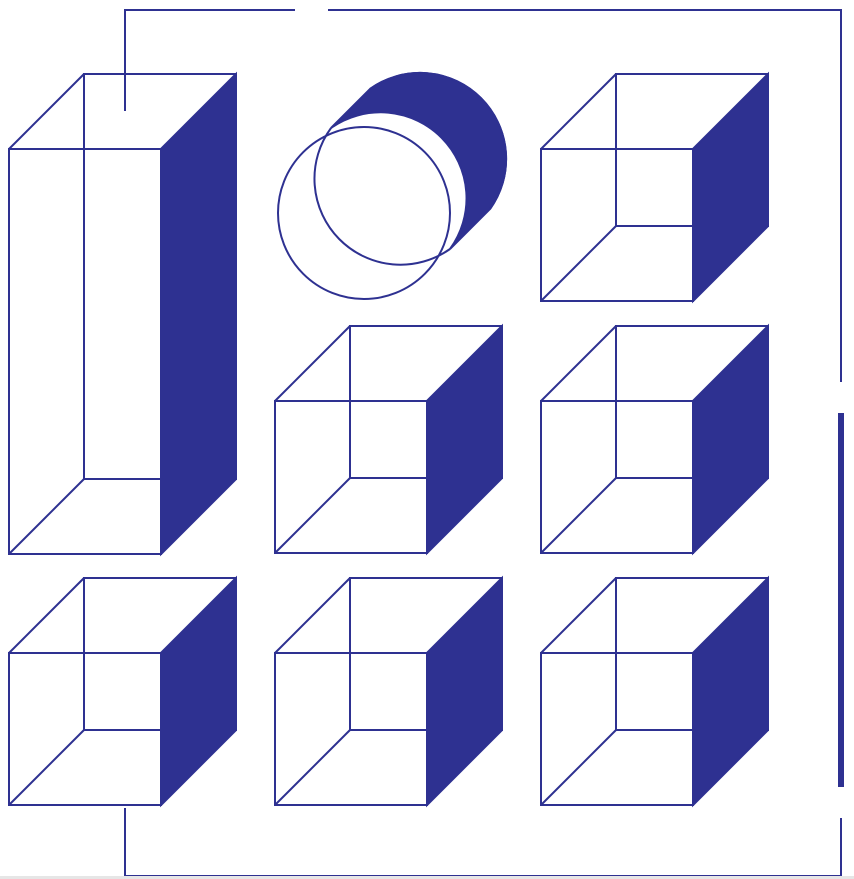  I want to click on cube-row3-col1-shaded-face, so click(198, 691).